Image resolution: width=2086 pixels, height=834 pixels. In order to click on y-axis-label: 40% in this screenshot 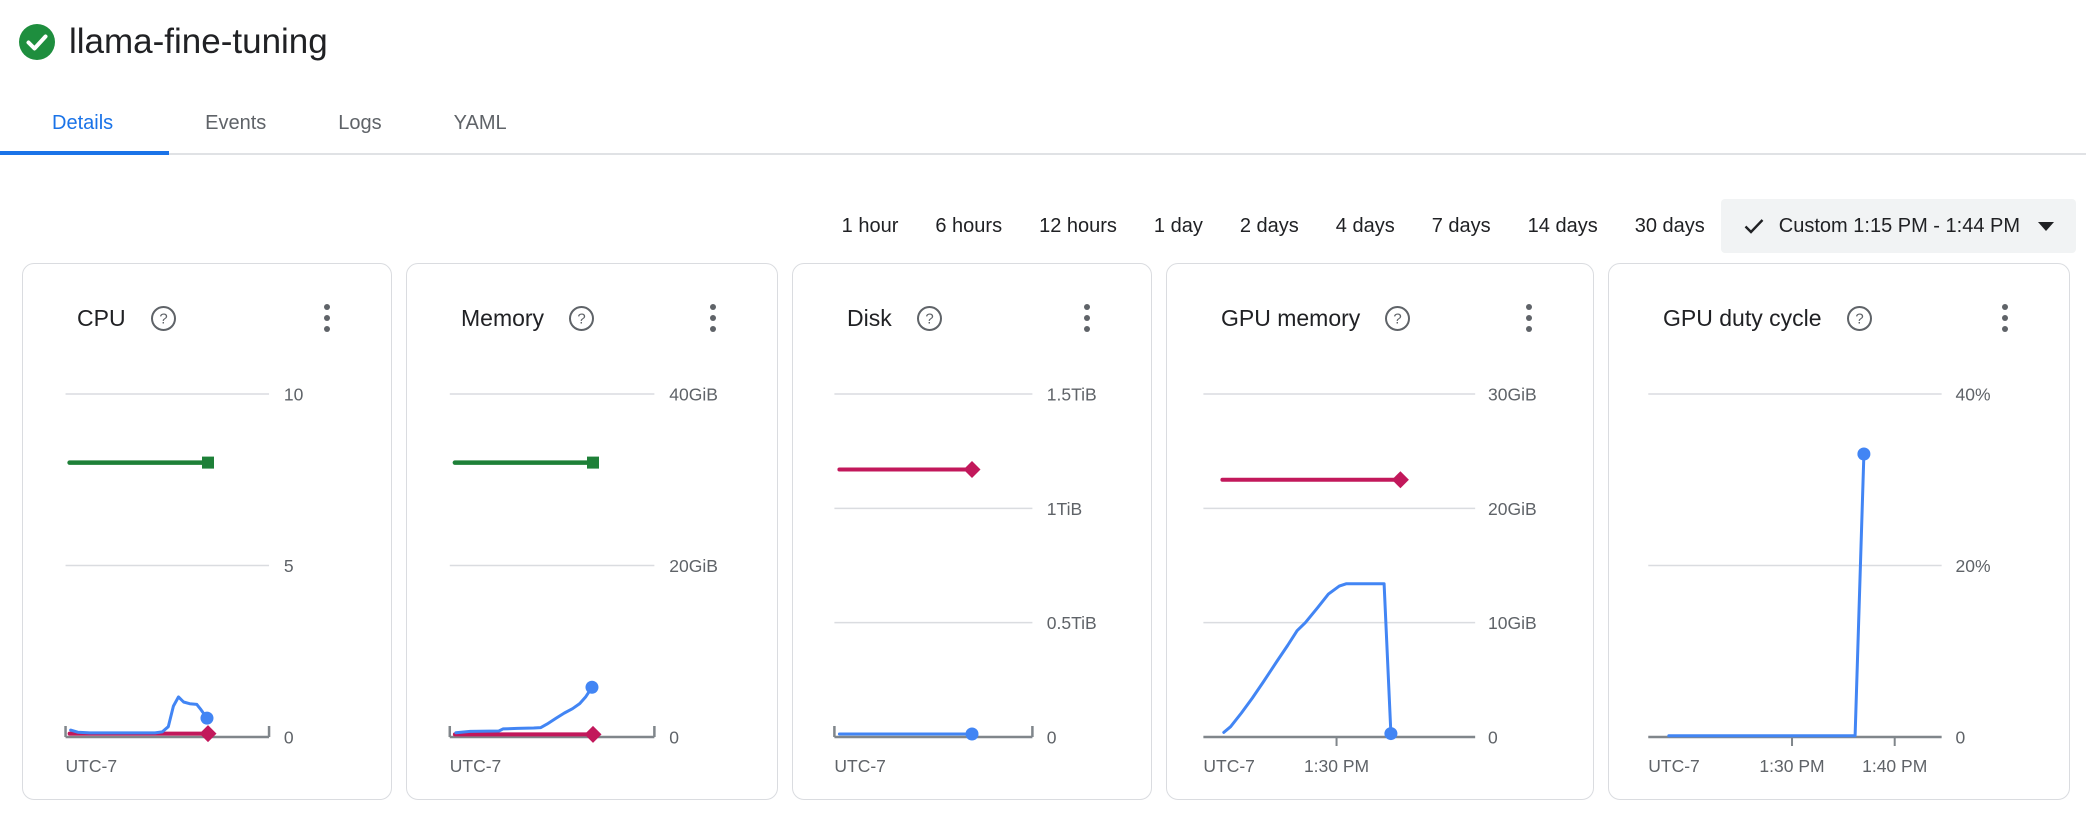, I will do `click(1973, 395)`.